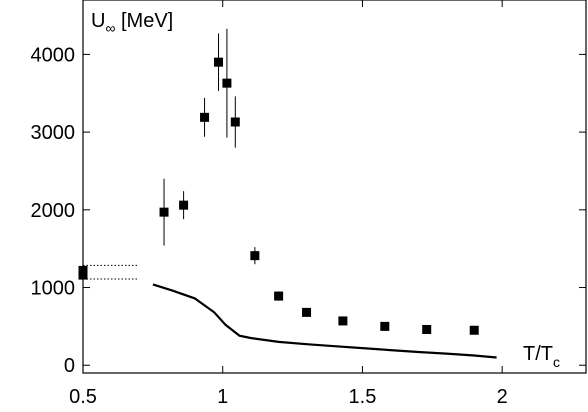  What do you see at coordinates (556, 362) in the screenshot?
I see `x-axis-label-subscript: c` at bounding box center [556, 362].